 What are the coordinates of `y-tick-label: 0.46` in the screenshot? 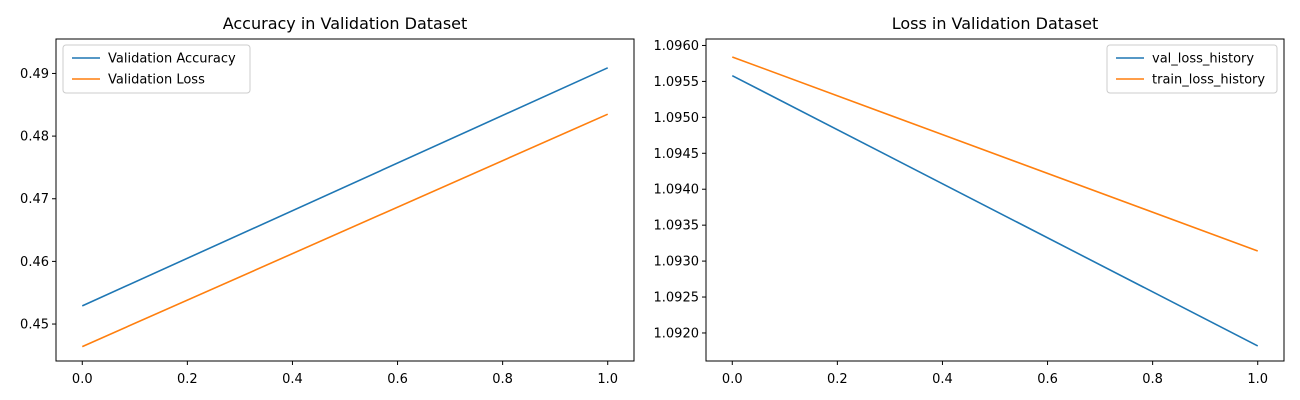 It's located at (34, 262).